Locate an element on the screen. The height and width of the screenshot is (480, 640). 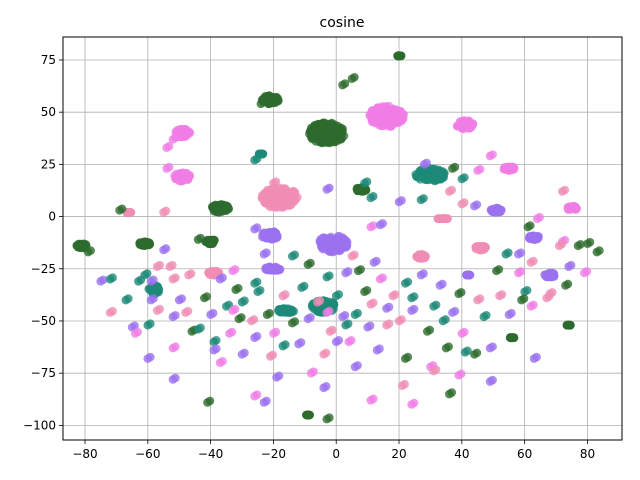
y-tick-label: 50 is located at coordinates (48, 112).